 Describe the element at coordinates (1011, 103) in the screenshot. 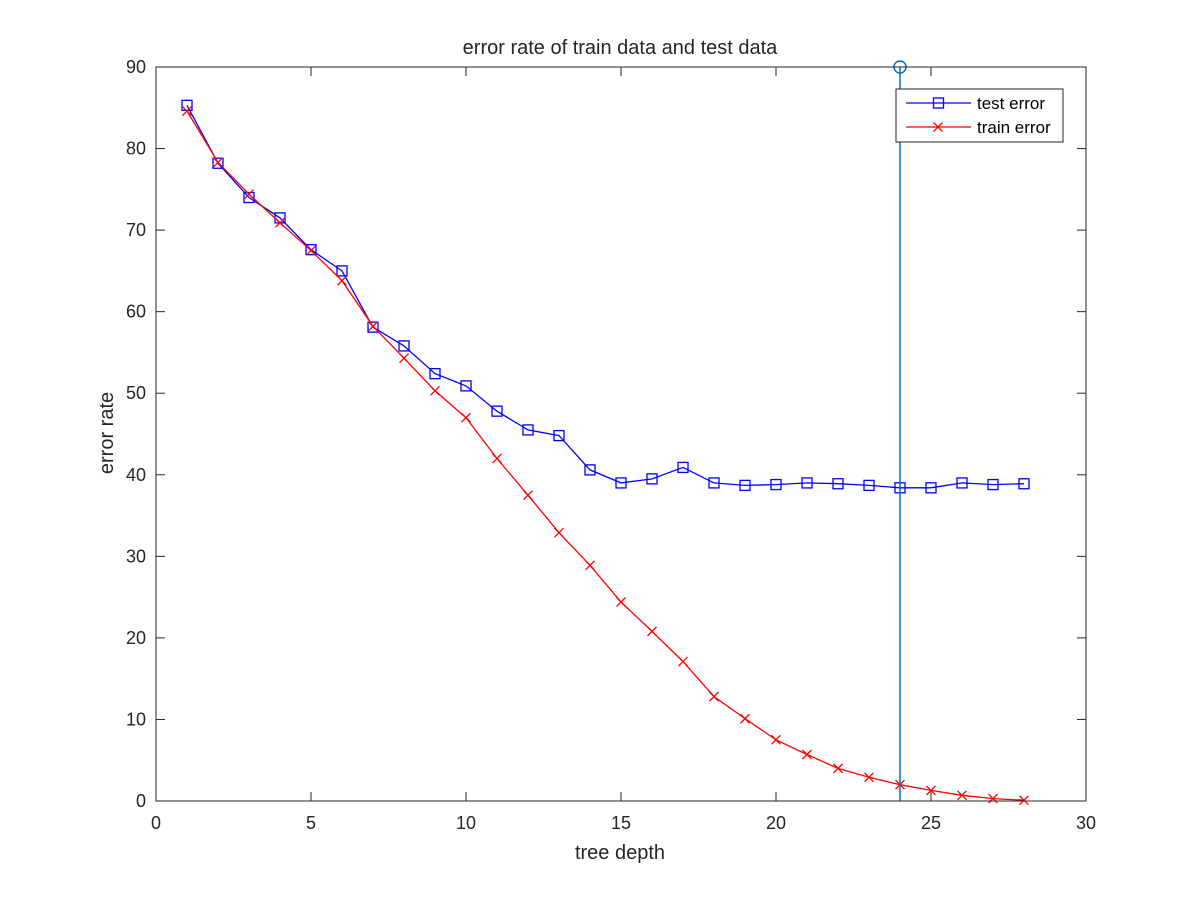

I see `legend-test-error-label: test error` at that location.